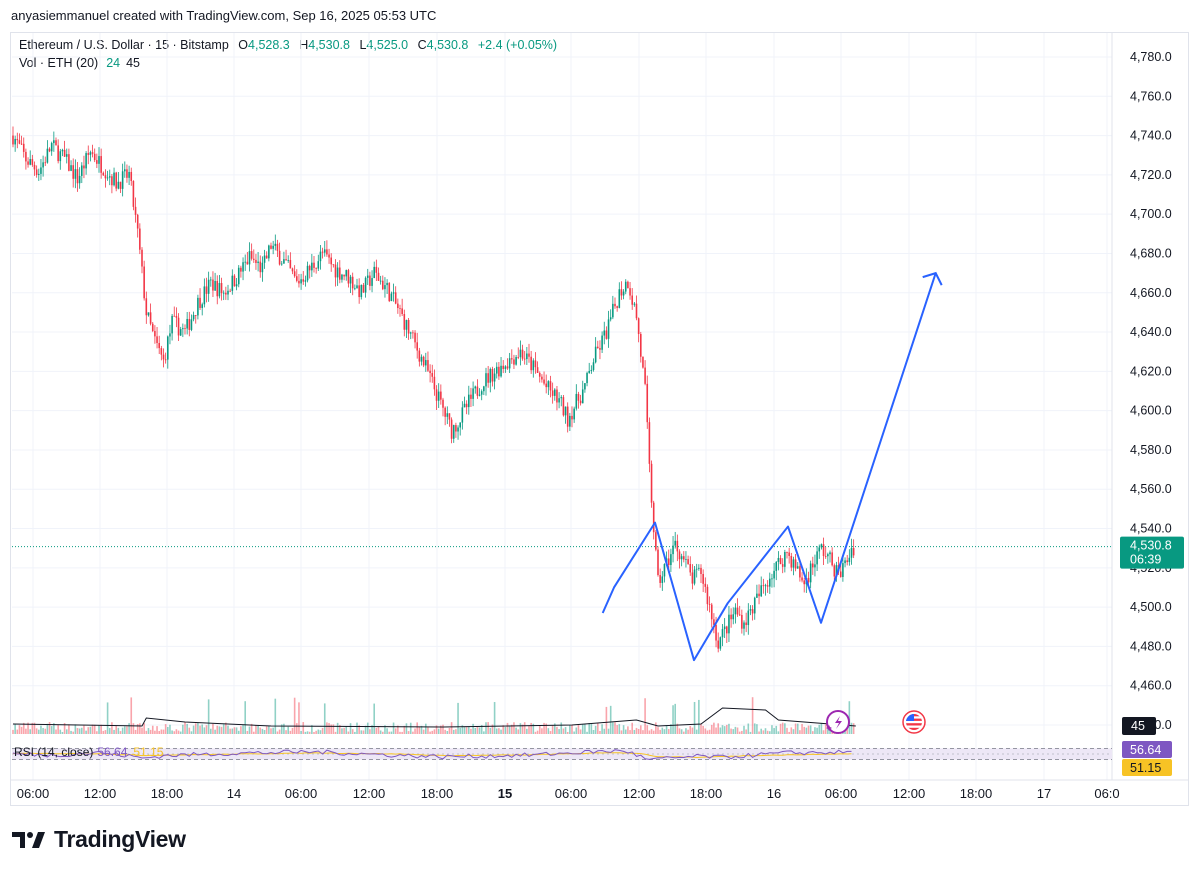 Image resolution: width=1200 pixels, height=871 pixels. What do you see at coordinates (301, 793) in the screenshot?
I see `time-tick-label: 06:00` at bounding box center [301, 793].